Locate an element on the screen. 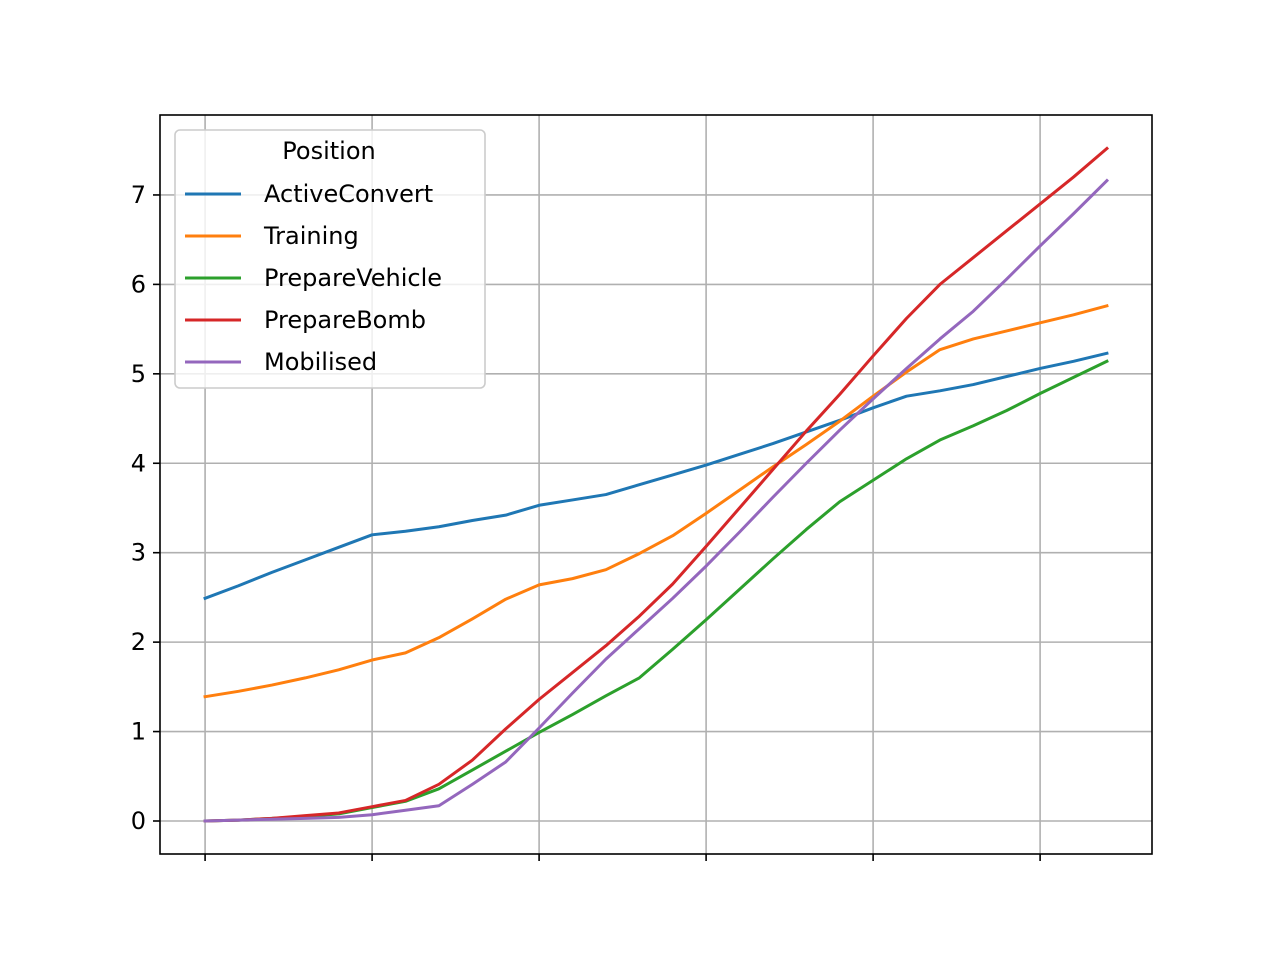 Image resolution: width=1280 pixels, height=960 pixels. y-tick-label: 0 is located at coordinates (138, 821).